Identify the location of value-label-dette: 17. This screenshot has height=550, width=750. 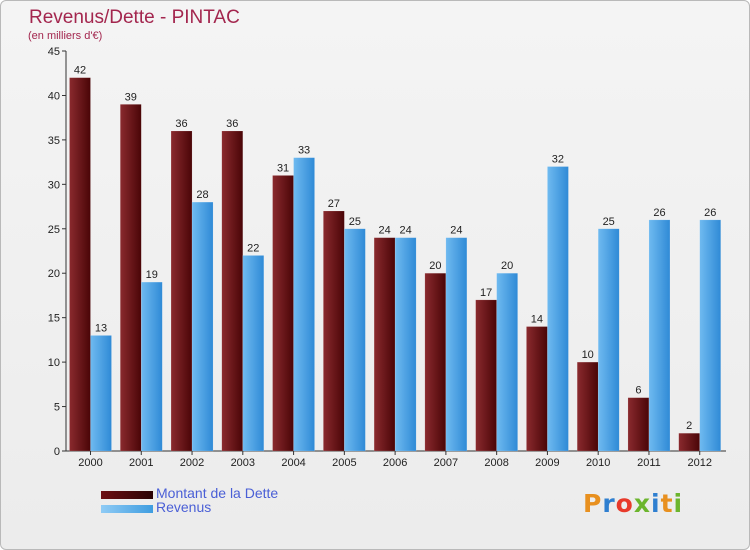
(486, 293).